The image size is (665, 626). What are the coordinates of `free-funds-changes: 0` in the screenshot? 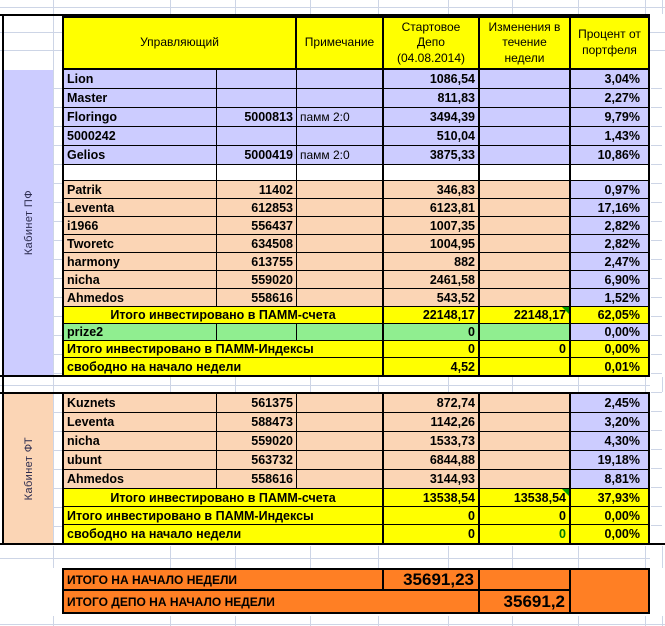 It's located at (525, 534).